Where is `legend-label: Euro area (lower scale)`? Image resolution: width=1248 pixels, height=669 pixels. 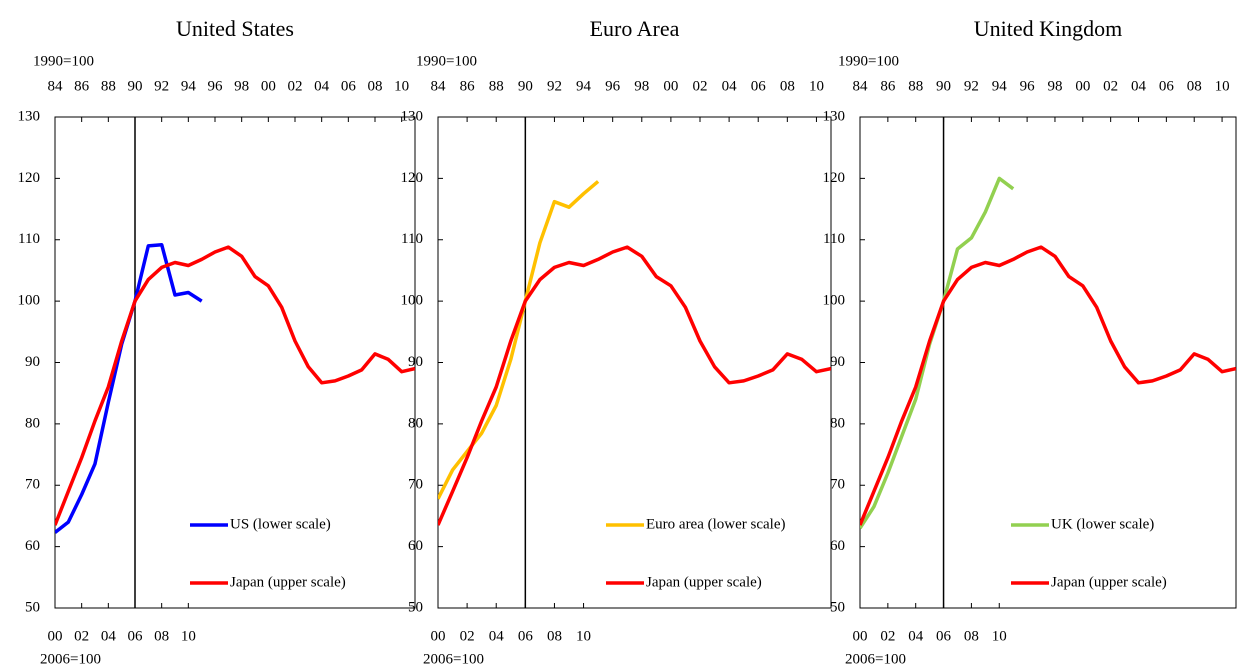 legend-label: Euro area (lower scale) is located at coordinates (716, 524).